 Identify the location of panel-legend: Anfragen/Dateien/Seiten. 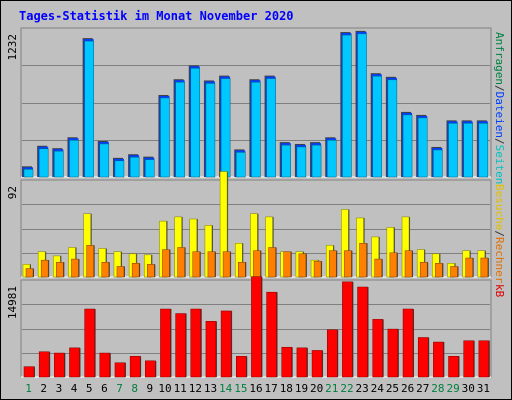
(499, 108).